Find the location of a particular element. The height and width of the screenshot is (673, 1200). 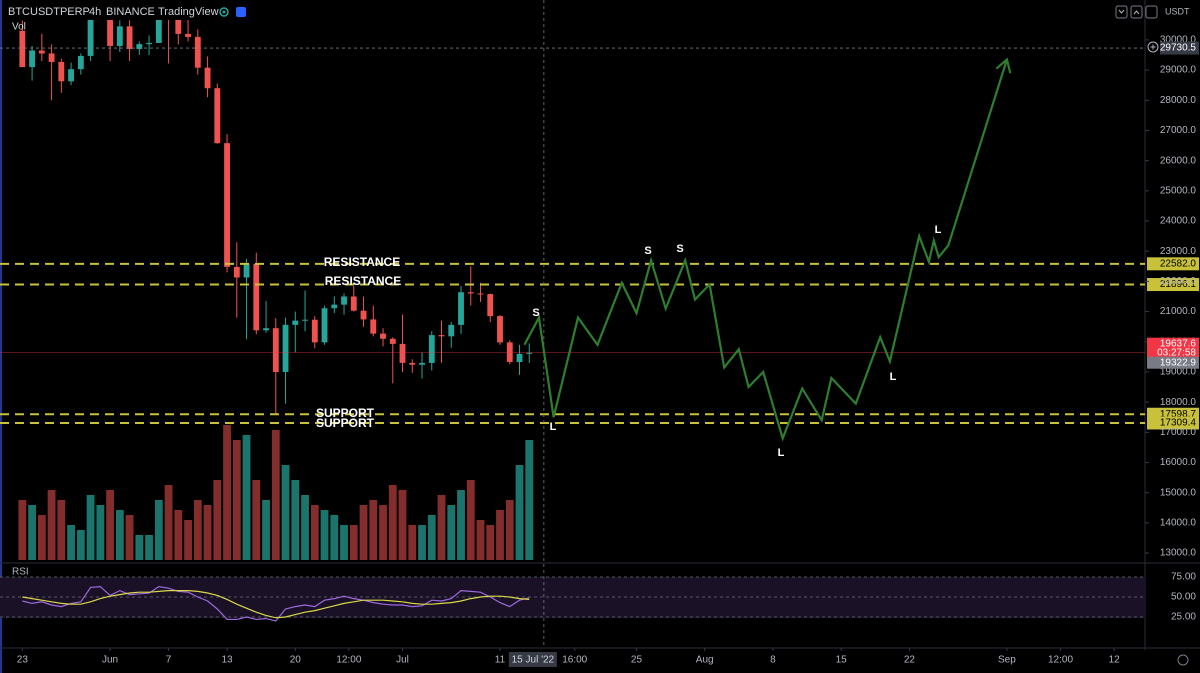

interval: 4h is located at coordinates (95, 12).